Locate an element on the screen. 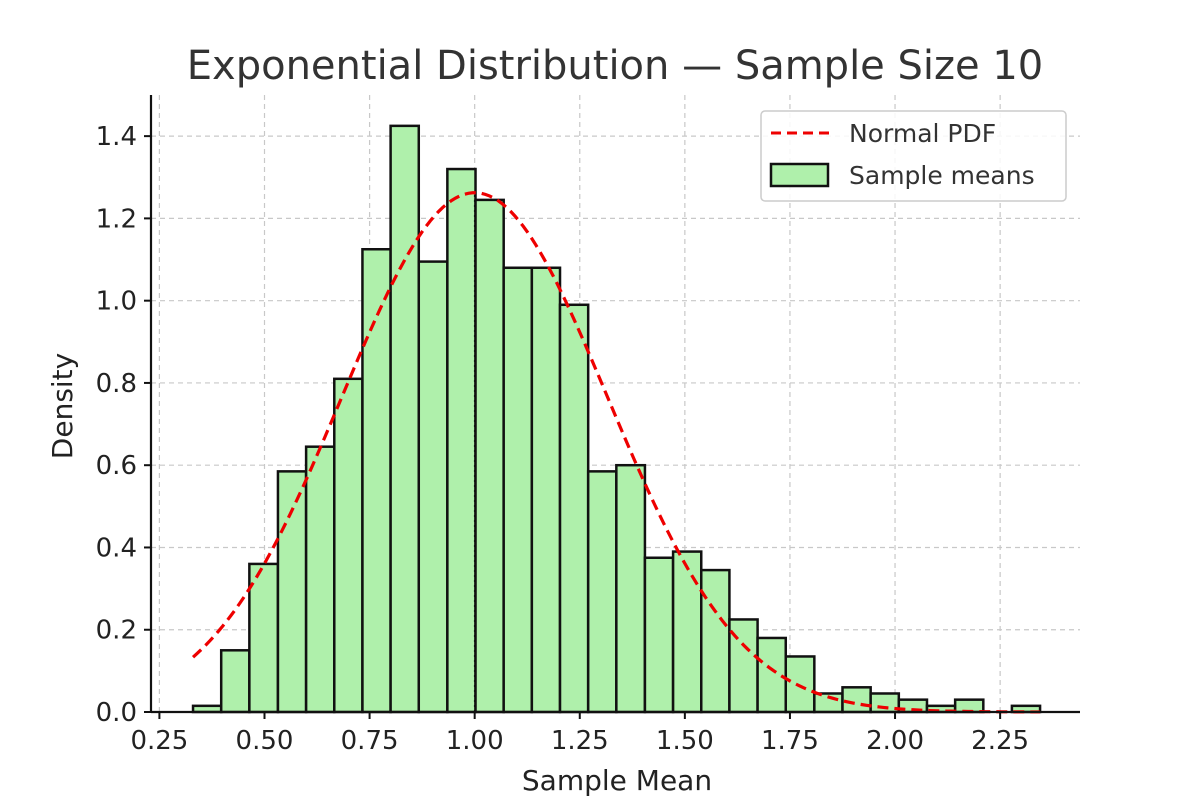 The width and height of the screenshot is (1200, 805). x-tick-labels: 0.25 0.50 0.75 1.00 1.25 1.50 1.75 2.00 2.25 is located at coordinates (579, 741).